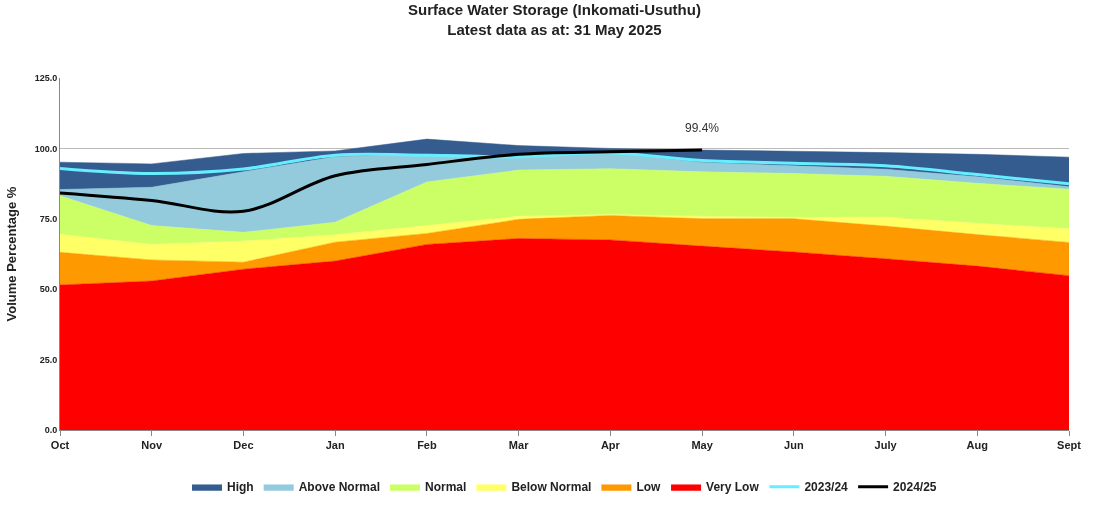  I want to click on legend-label: Very Low, so click(733, 487).